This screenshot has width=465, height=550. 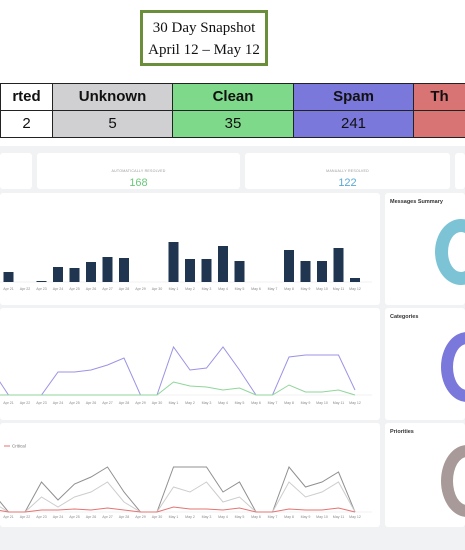 I want to click on table-header: Spam, so click(x=353, y=97).